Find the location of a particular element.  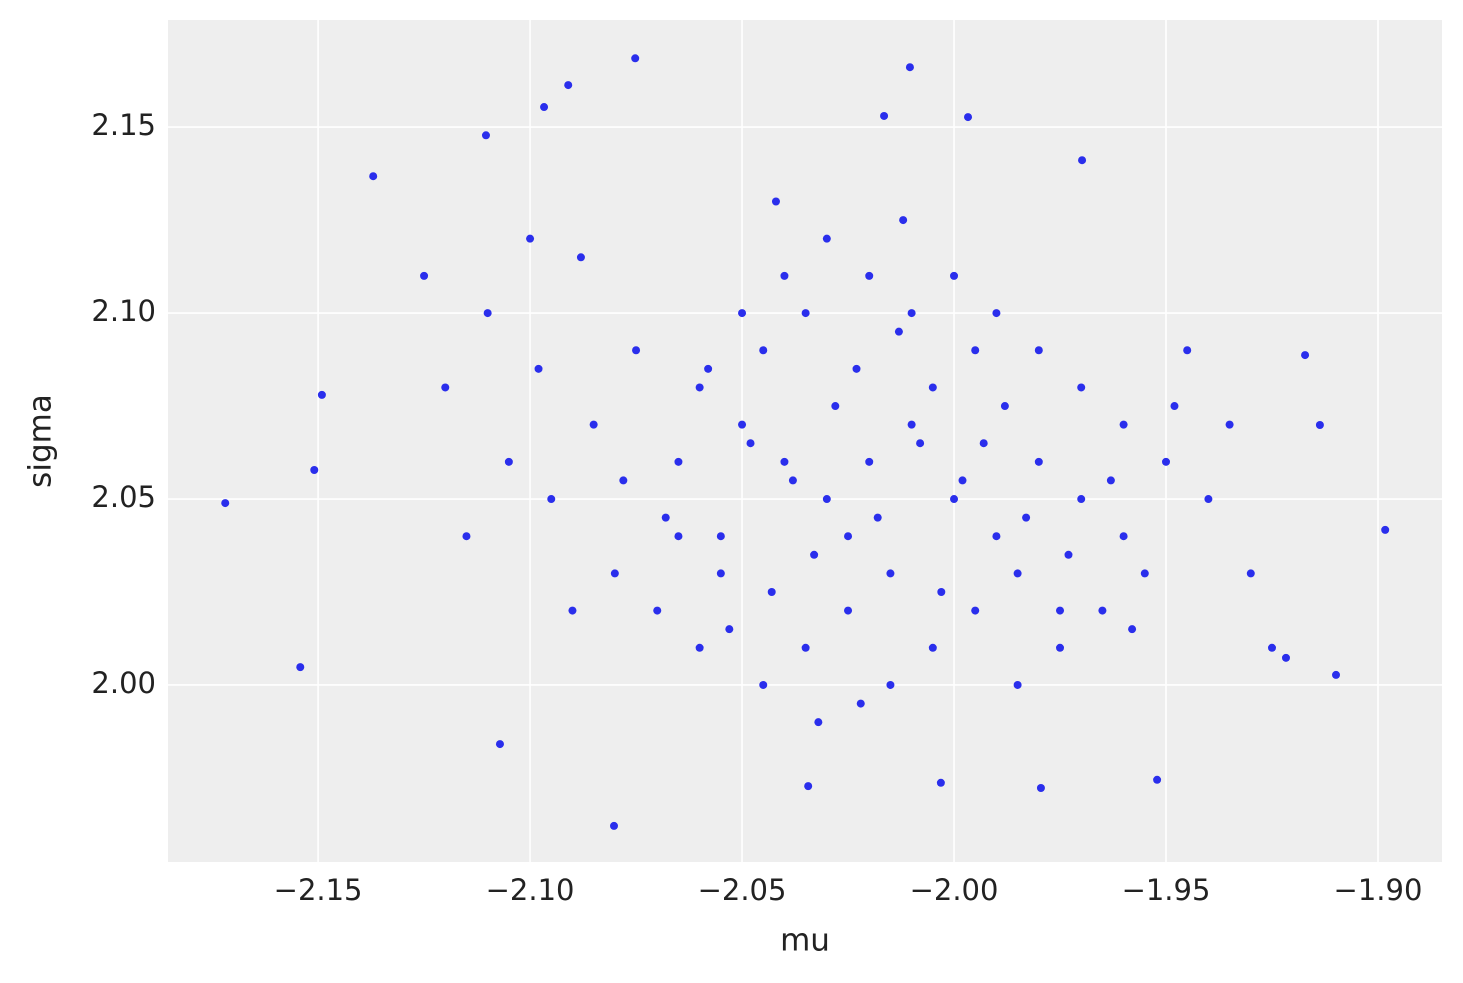

x-axis-label: mu is located at coordinates (805, 941).